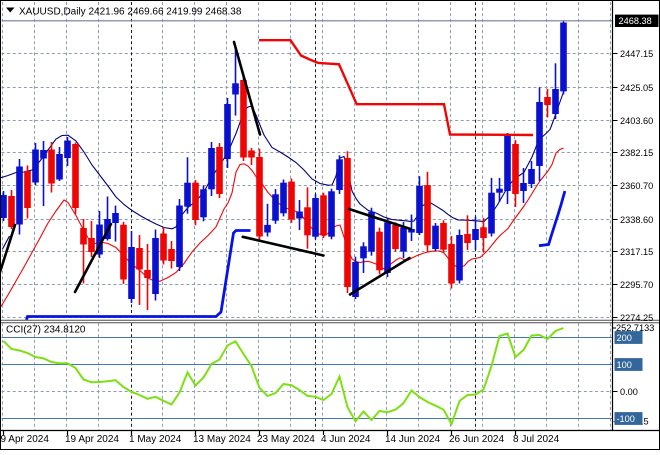  I want to click on svg-text: 2382.15, so click(636, 153).